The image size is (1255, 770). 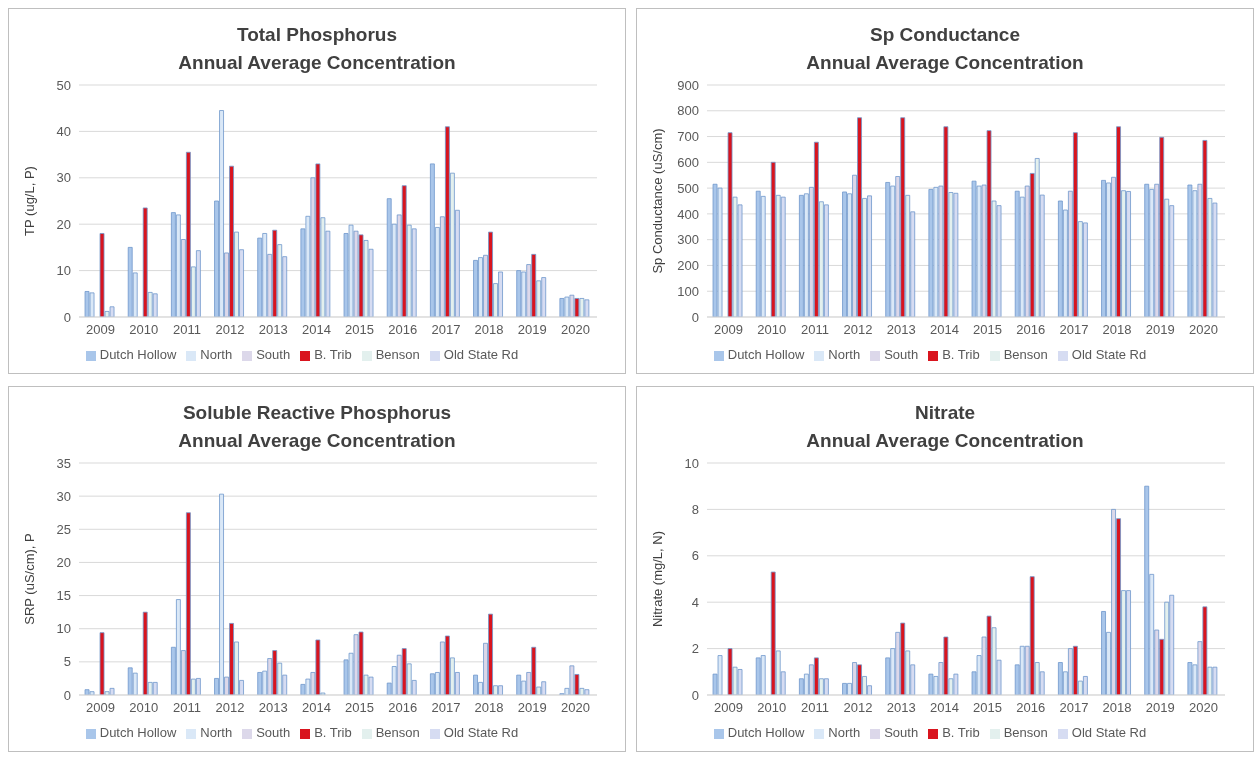 What do you see at coordinates (63, 596) in the screenshot?
I see `y-tick-label: 15` at bounding box center [63, 596].